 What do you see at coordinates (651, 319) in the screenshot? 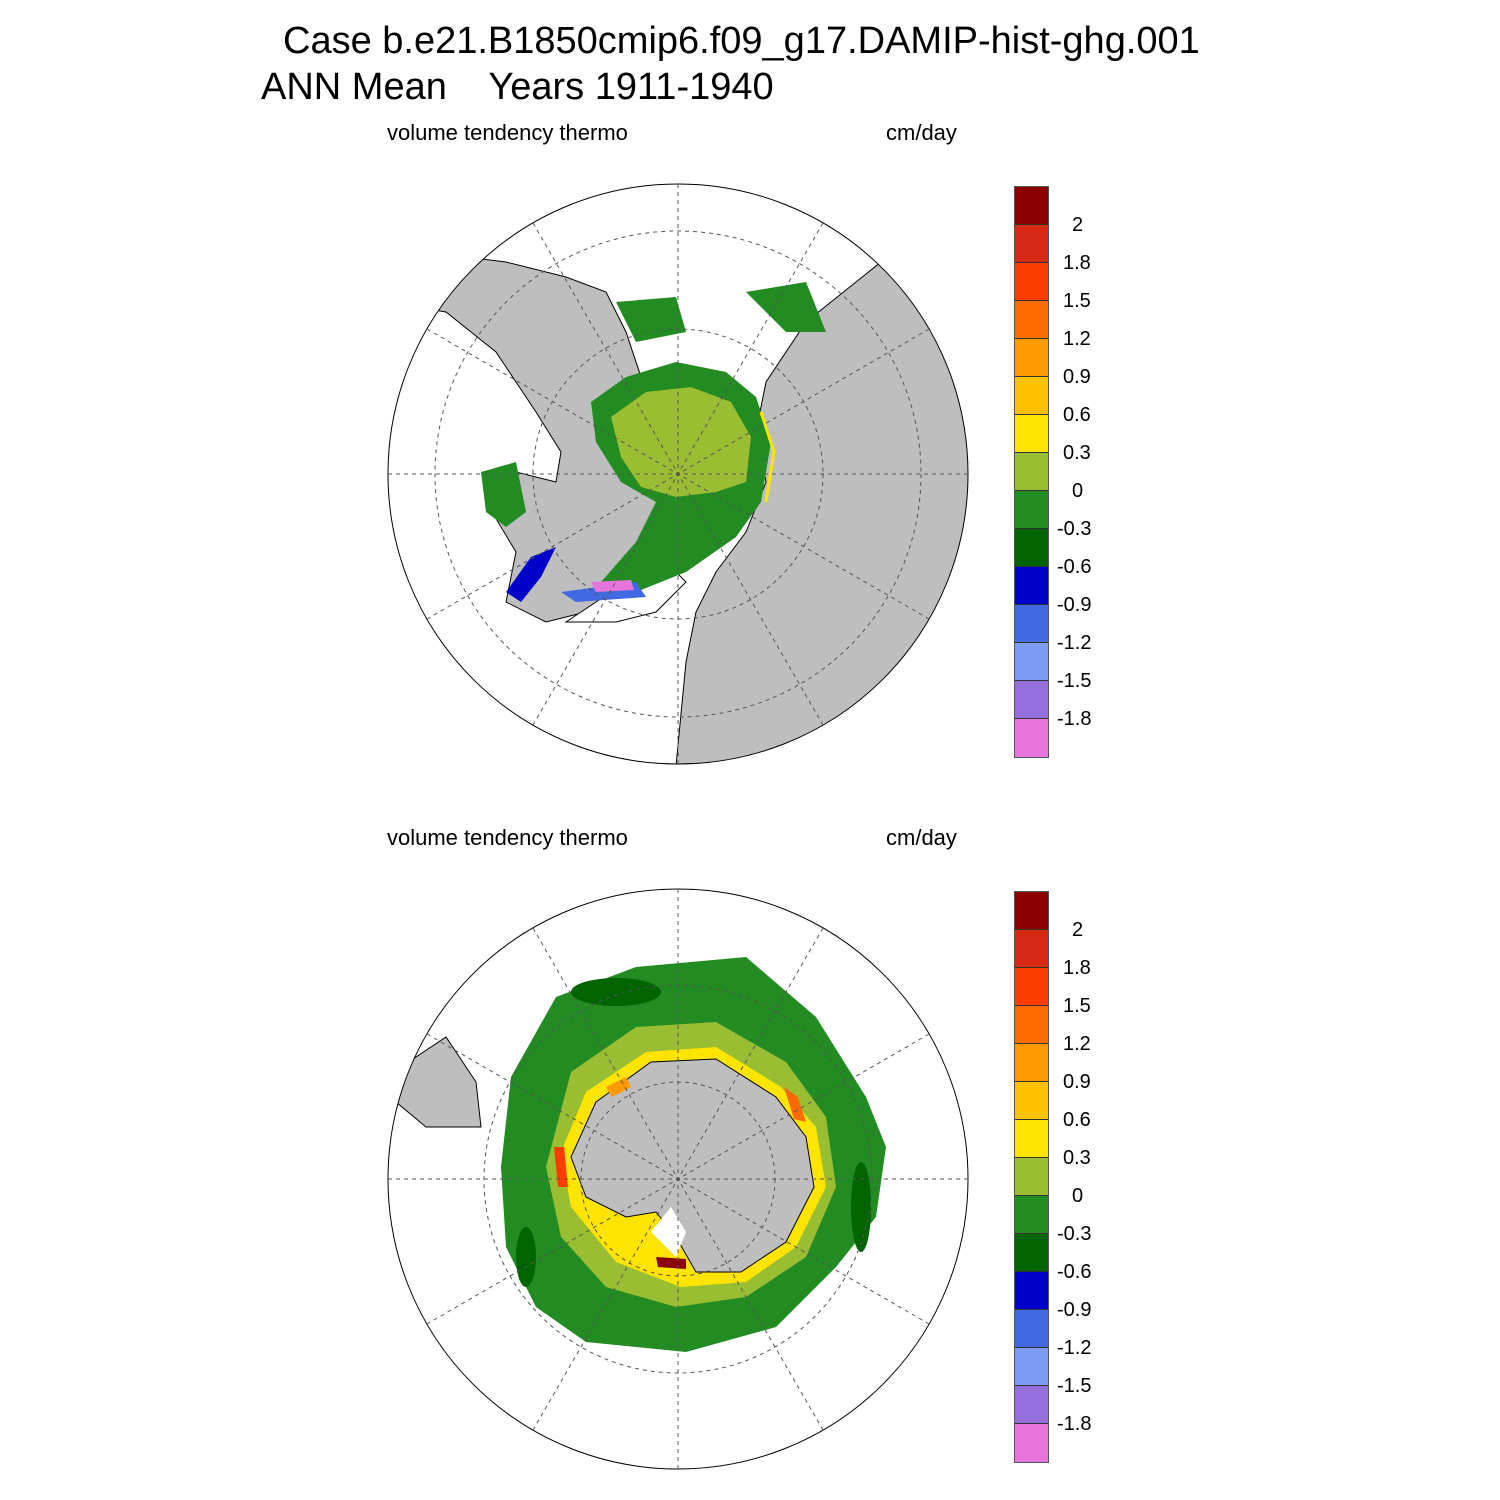
I see `bering-ice` at bounding box center [651, 319].